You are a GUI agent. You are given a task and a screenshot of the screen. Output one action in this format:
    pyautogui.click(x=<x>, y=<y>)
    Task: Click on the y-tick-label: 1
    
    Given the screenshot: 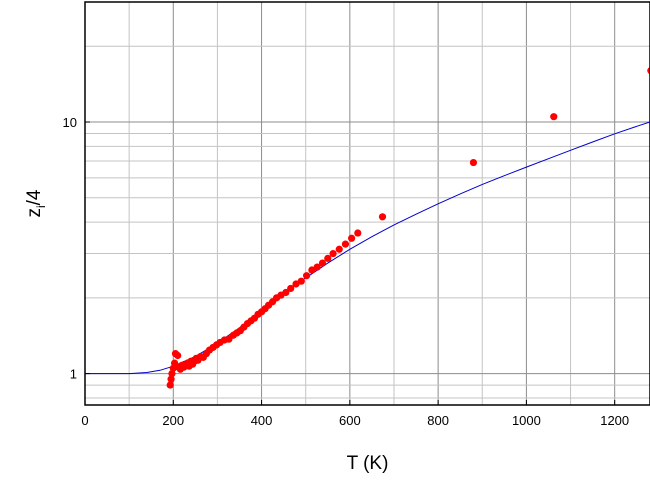 What is the action you would take?
    pyautogui.click(x=73, y=374)
    